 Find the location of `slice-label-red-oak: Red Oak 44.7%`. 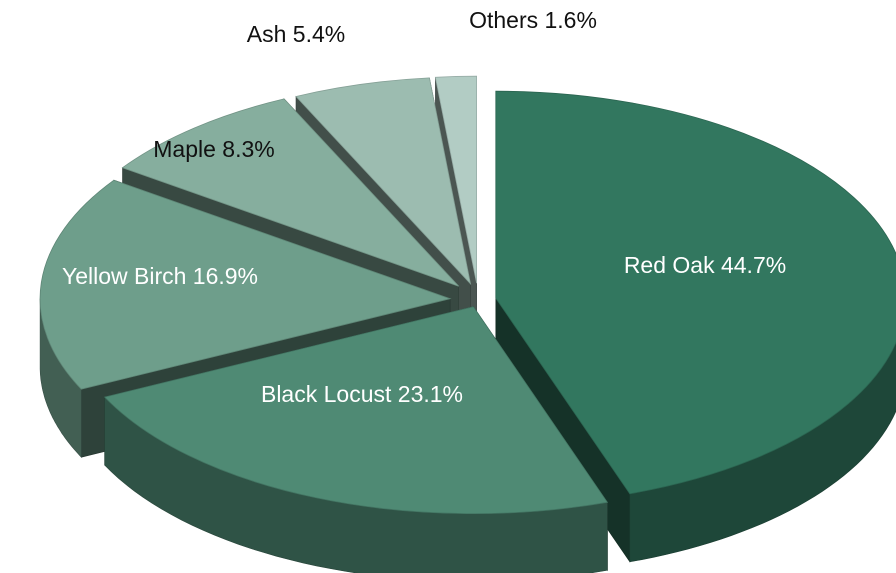

slice-label-red-oak: Red Oak 44.7% is located at coordinates (705, 265).